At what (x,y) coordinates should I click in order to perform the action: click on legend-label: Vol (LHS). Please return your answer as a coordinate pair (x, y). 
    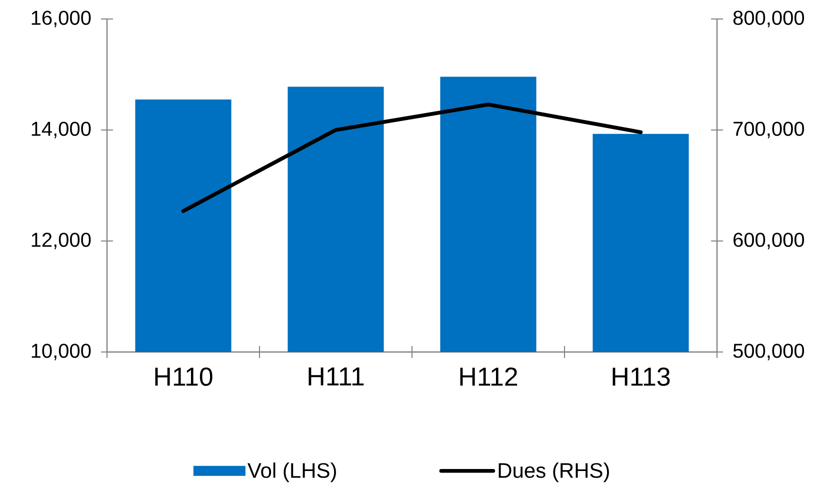
    Looking at the image, I should click on (292, 472).